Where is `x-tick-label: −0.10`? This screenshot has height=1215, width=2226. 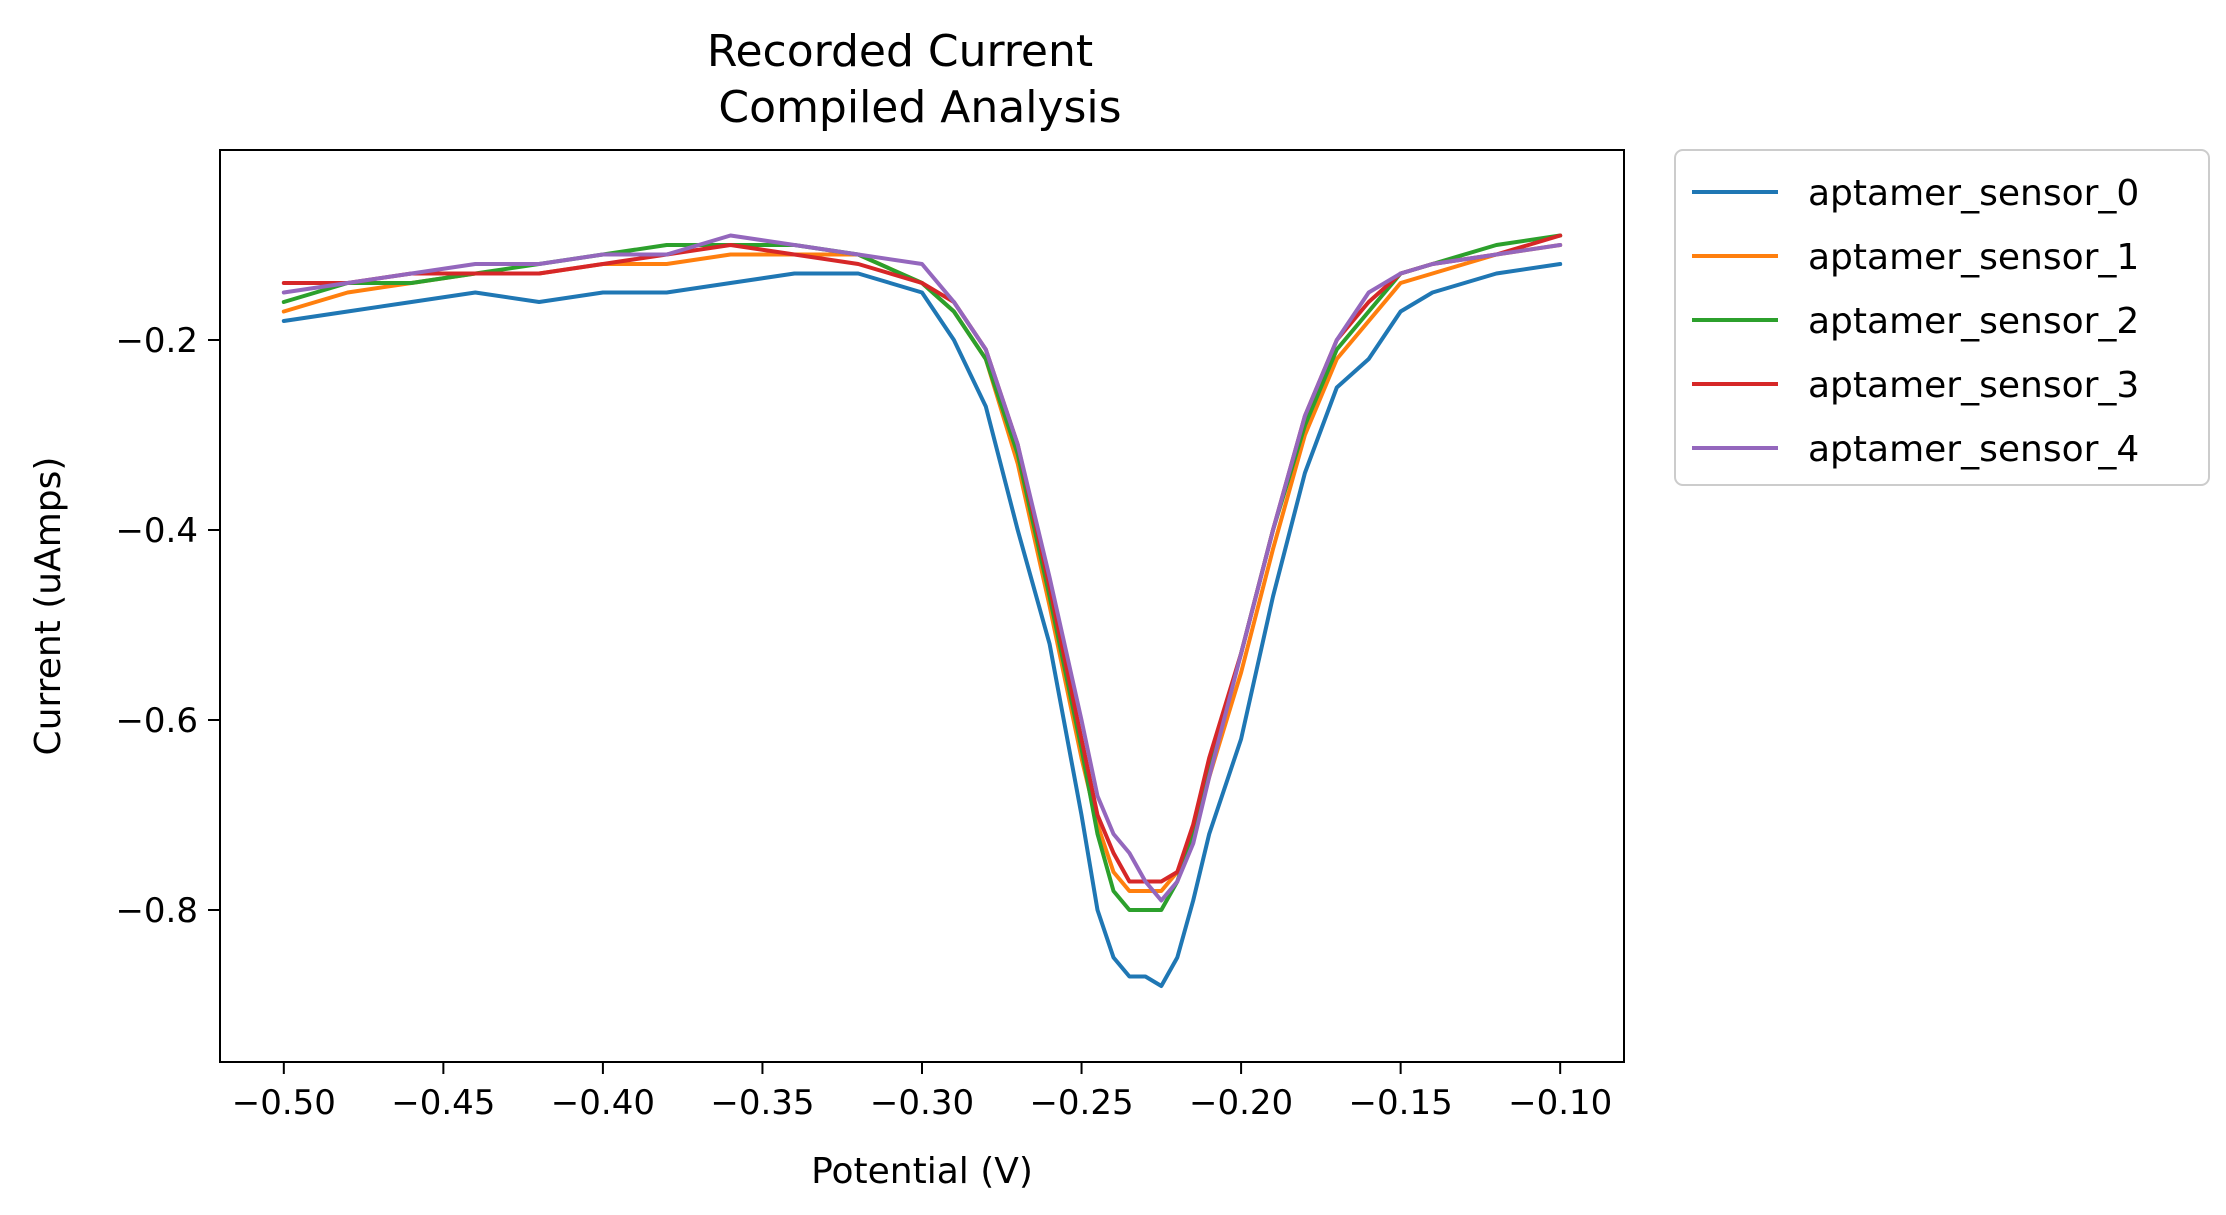
x-tick-label: −0.10 is located at coordinates (1560, 1103).